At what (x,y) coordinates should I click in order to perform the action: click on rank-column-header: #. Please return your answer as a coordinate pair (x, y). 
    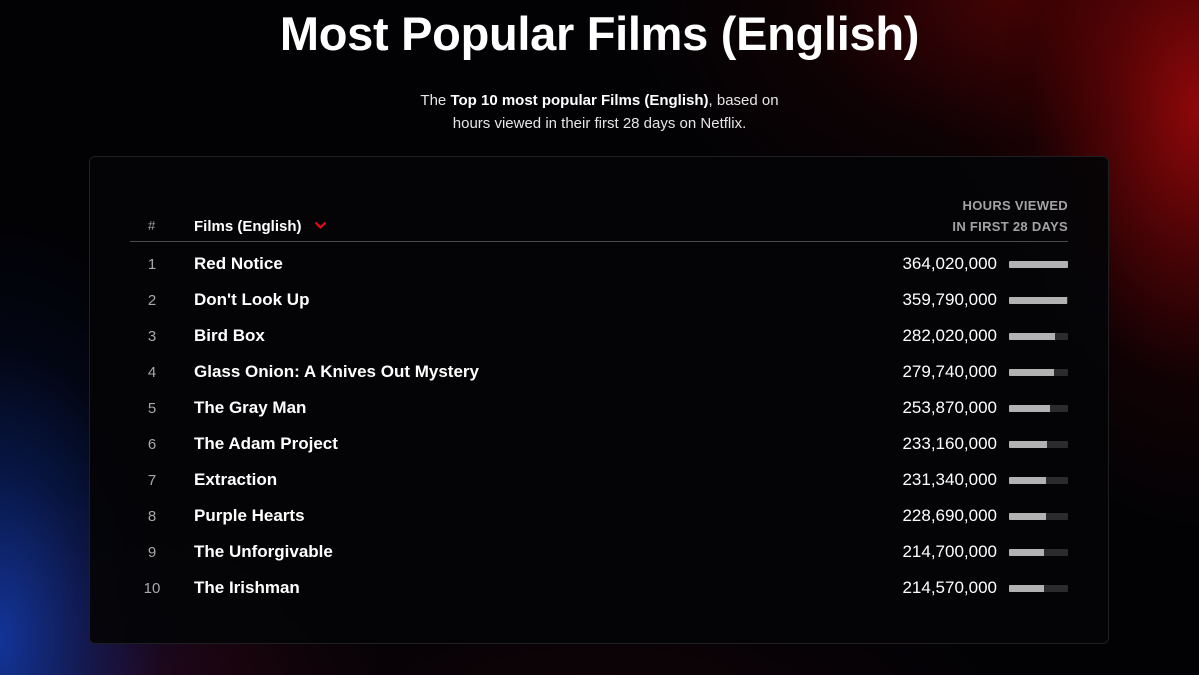
    Looking at the image, I should click on (152, 225).